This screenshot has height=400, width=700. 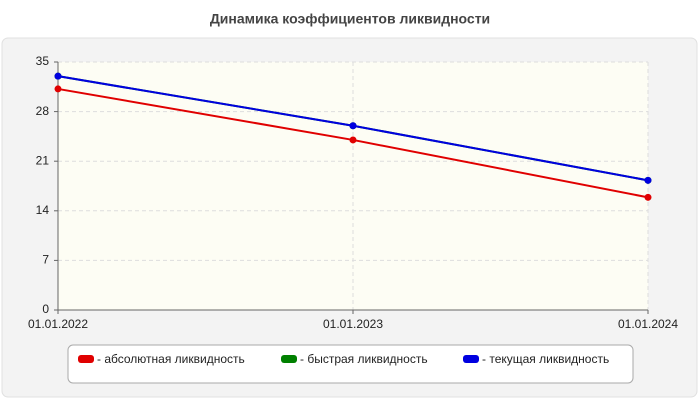 I want to click on legend-label: - абсолютная ликвидность, so click(x=171, y=359).